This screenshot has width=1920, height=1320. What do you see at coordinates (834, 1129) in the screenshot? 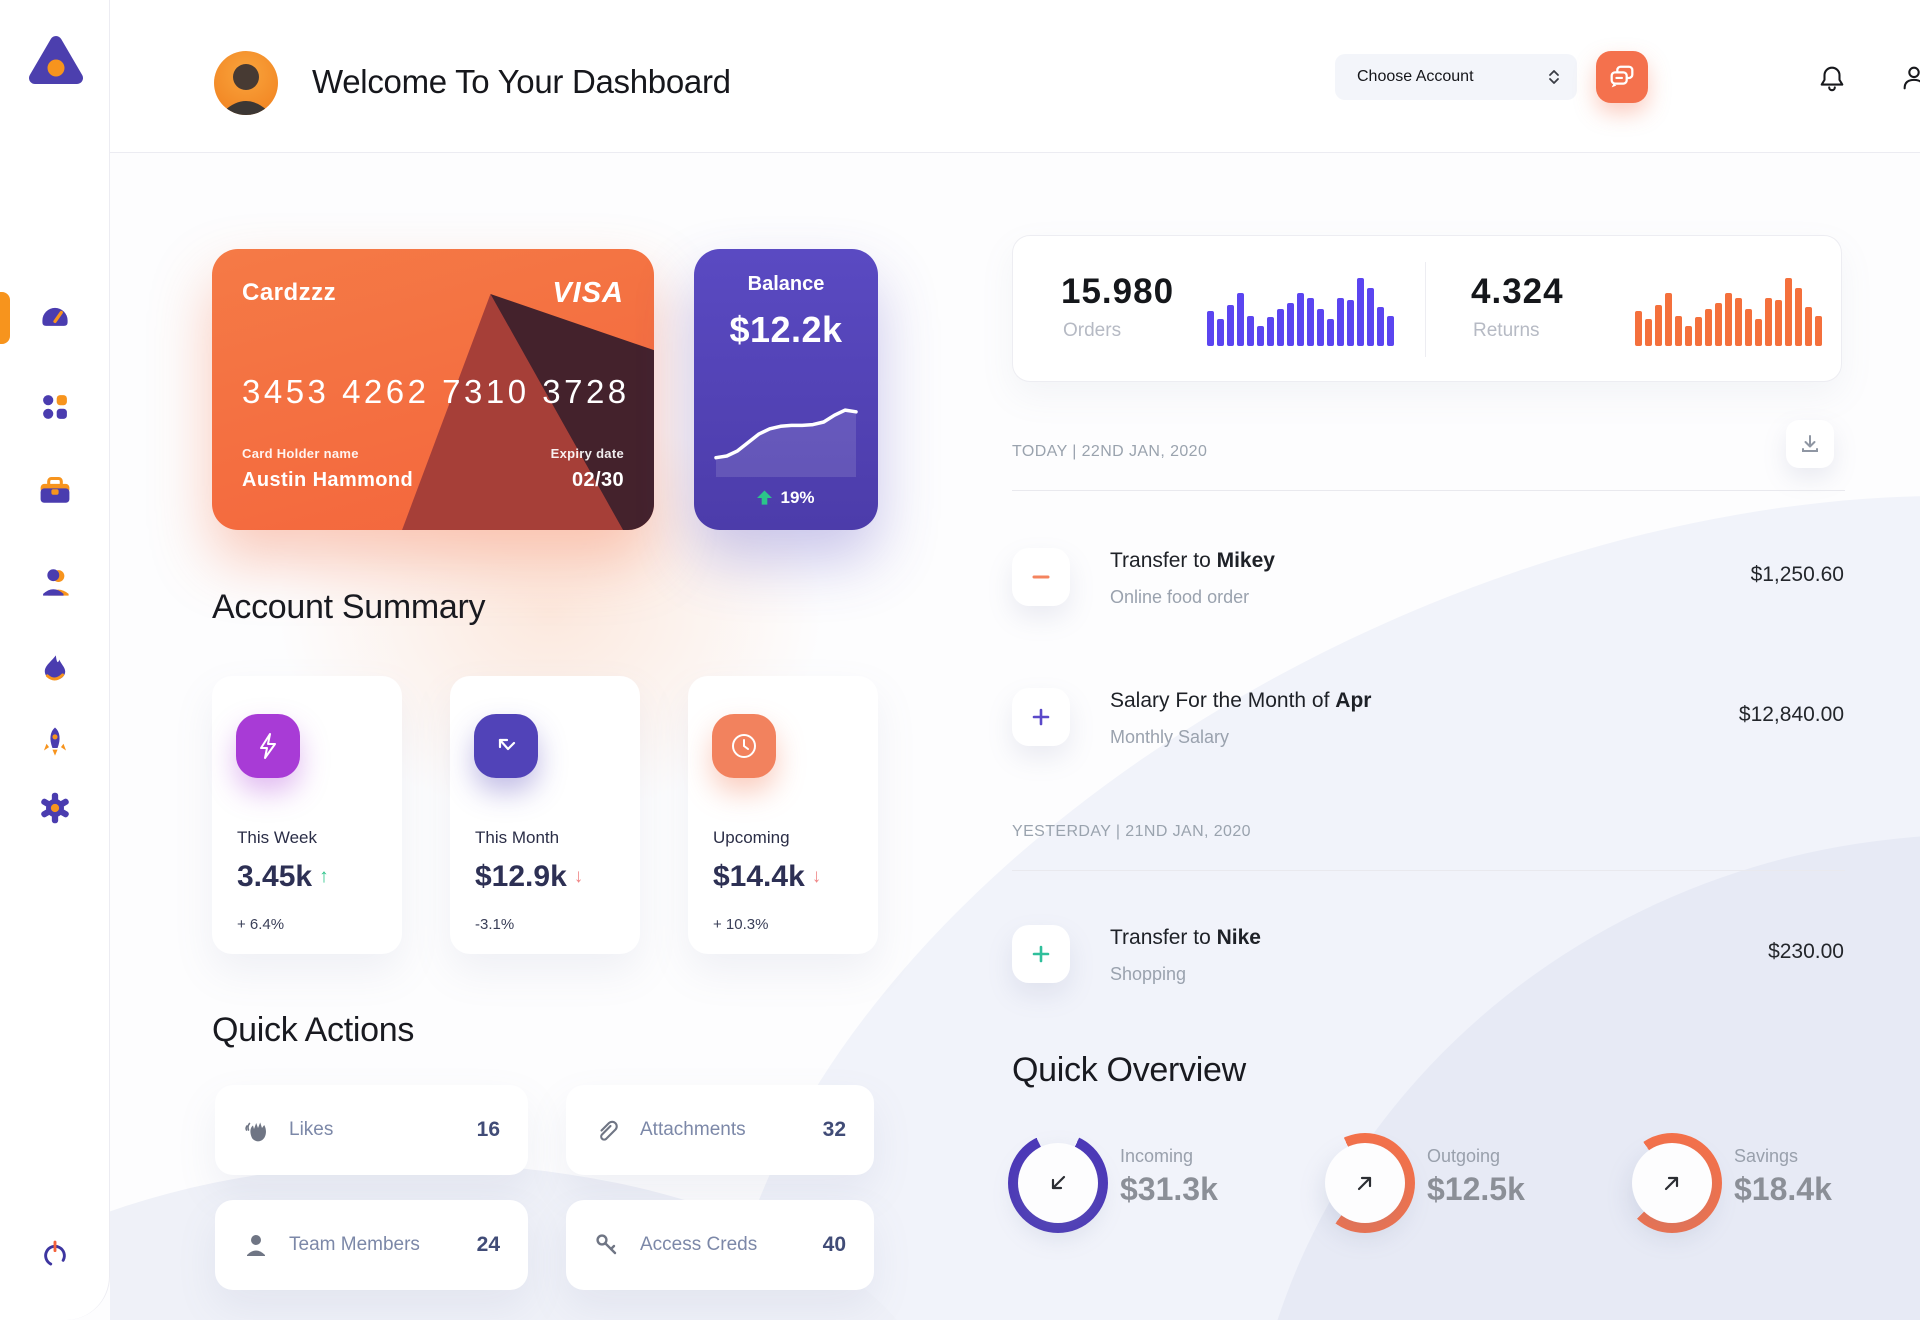
I see `quick-action-count: 32` at bounding box center [834, 1129].